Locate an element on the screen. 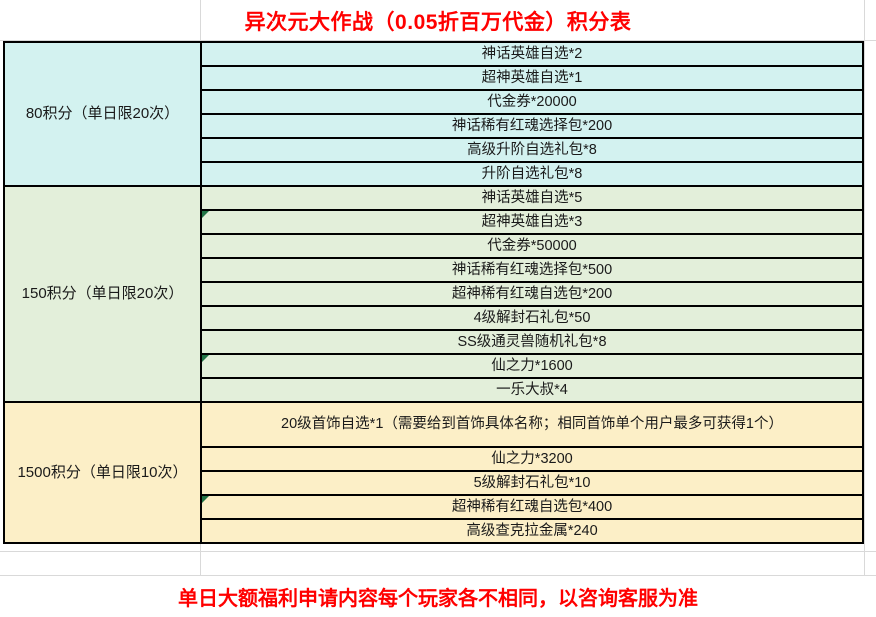 The image size is (876, 617). table-row: 超神稀有红魂自选包*400 is located at coordinates (434, 507).